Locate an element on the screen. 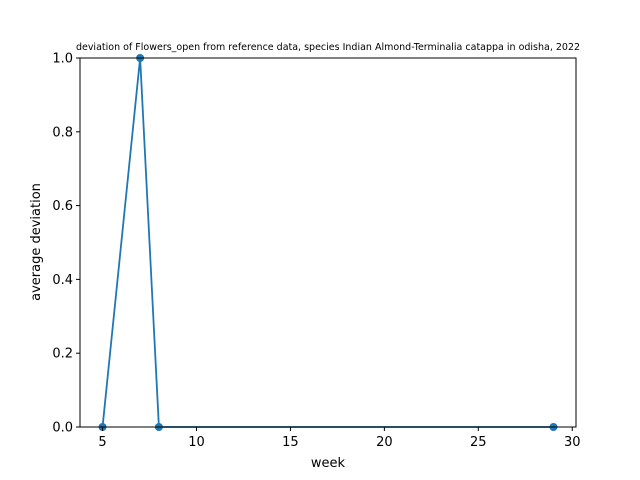 The image size is (640, 480). x-tick-label: 5 is located at coordinates (102, 442).